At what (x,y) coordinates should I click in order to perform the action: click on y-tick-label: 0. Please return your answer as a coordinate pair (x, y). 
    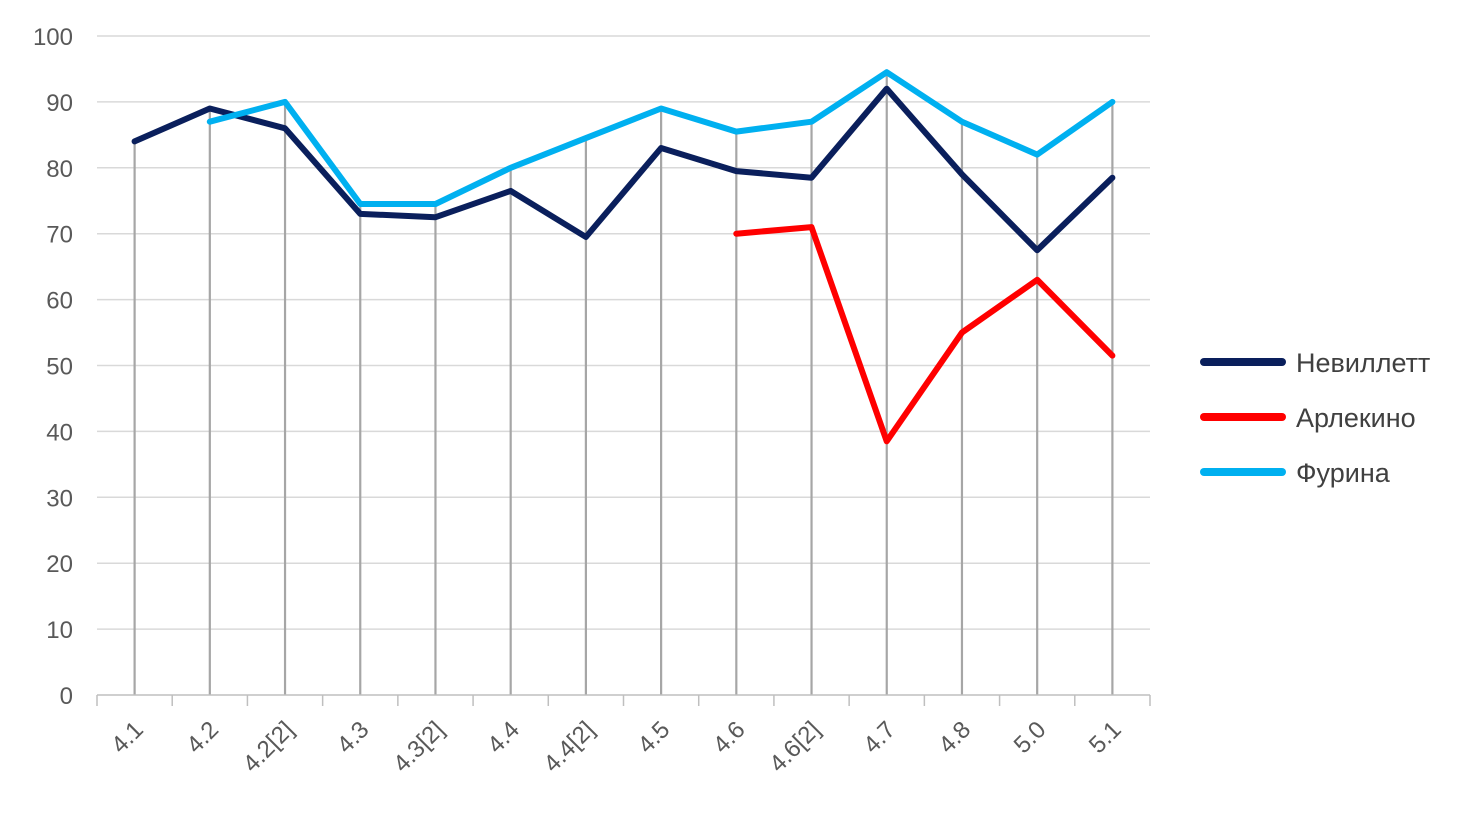
    Looking at the image, I should click on (66, 696).